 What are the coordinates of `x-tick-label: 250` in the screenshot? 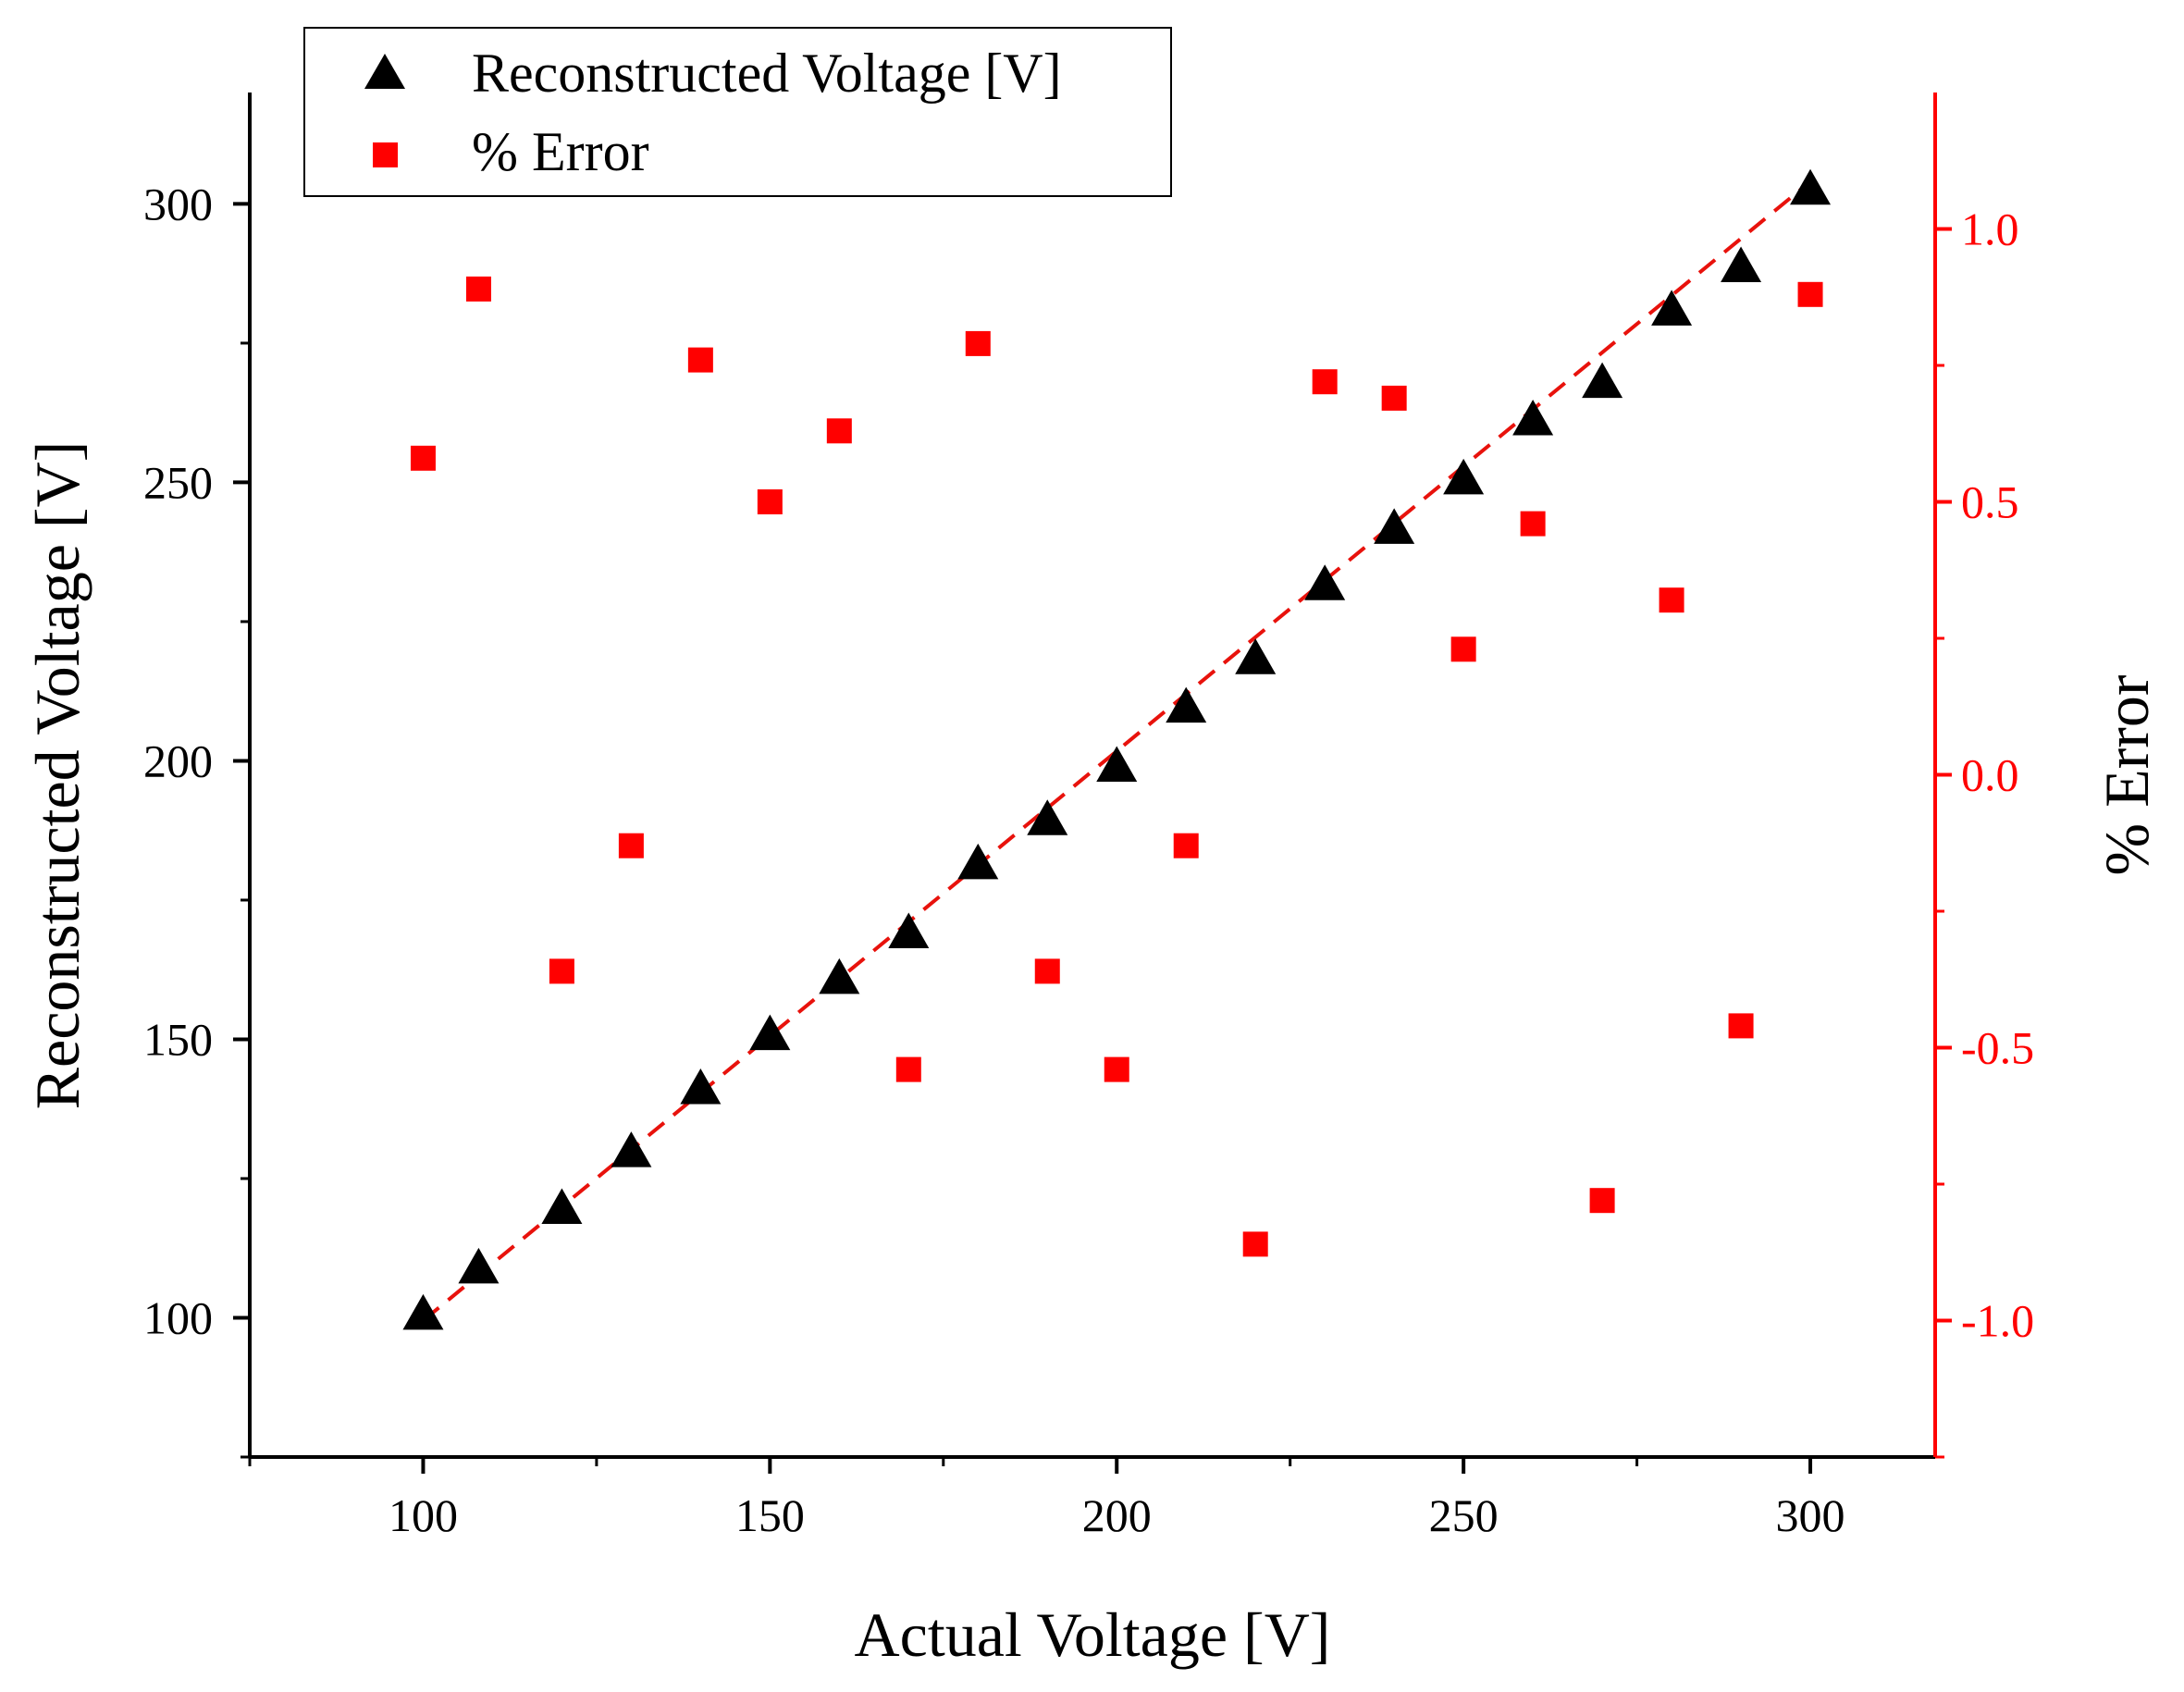 It's located at (1464, 1515).